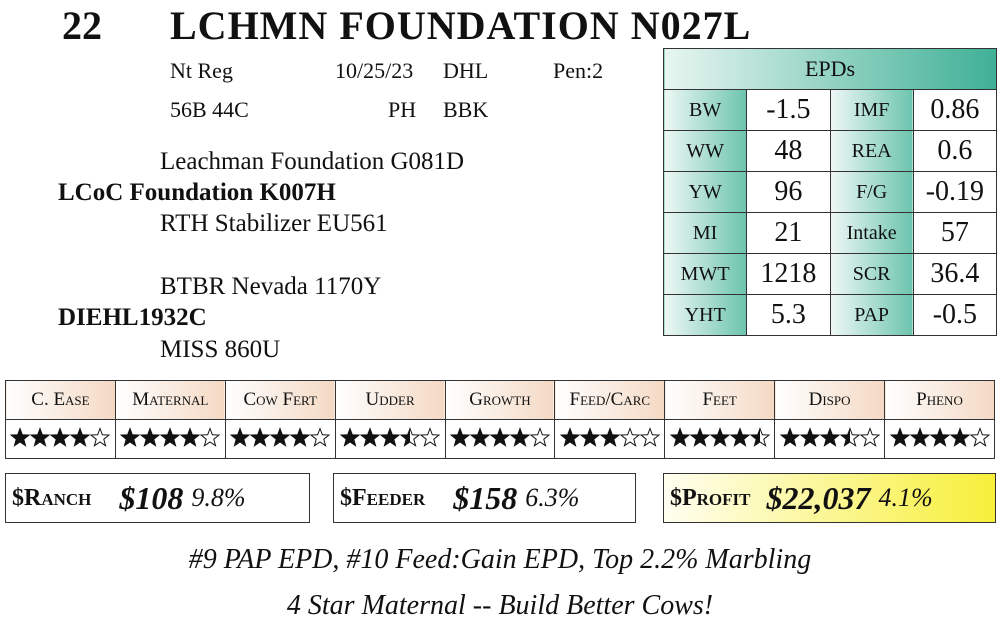 This screenshot has height=639, width=1000. I want to click on rating-label: Dispo, so click(829, 400).